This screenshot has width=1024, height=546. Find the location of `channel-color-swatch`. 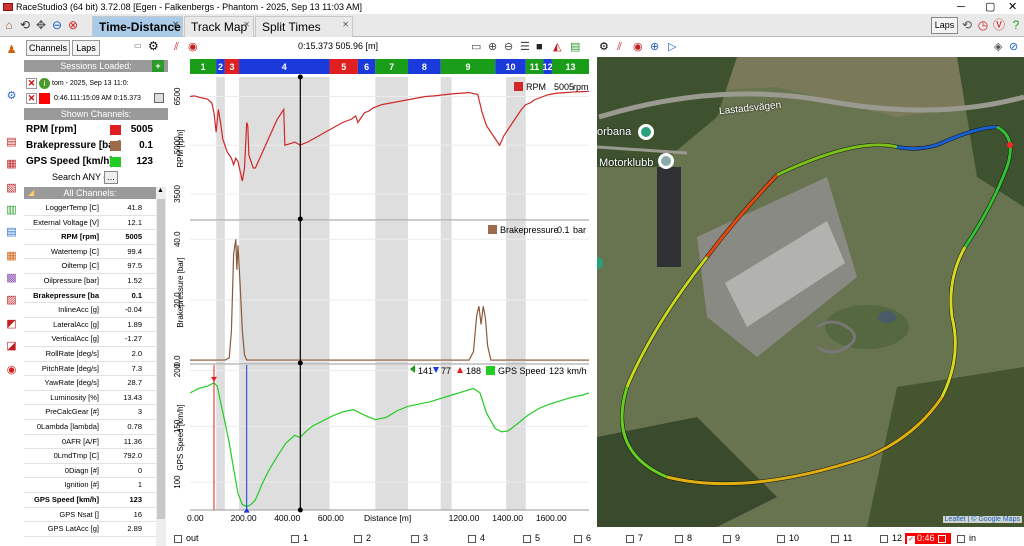

channel-color-swatch is located at coordinates (115, 130).